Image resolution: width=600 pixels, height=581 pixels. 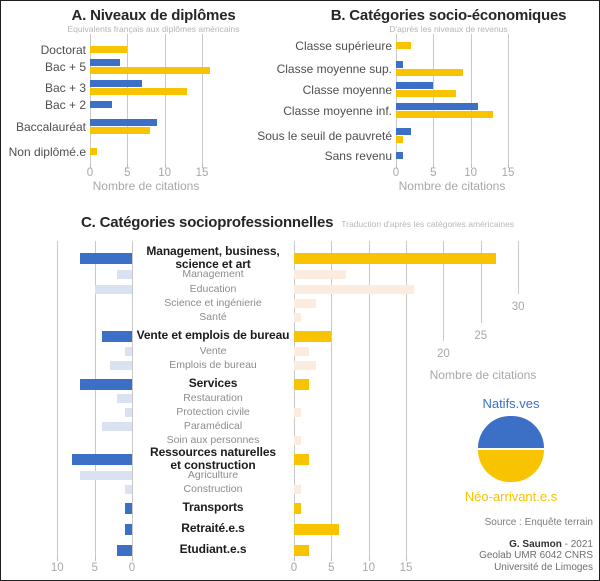 I want to click on row-label-line: Soin aux personnes, so click(x=213, y=439).